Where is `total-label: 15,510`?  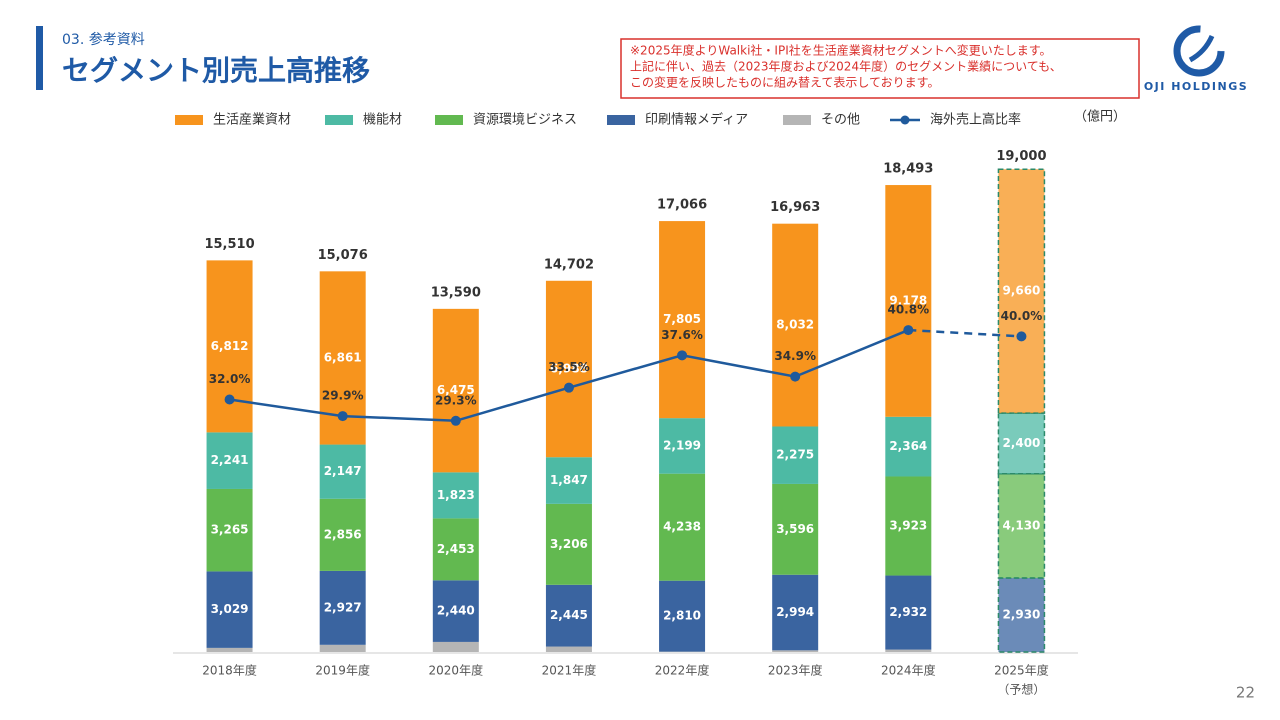
total-label: 15,510 is located at coordinates (229, 244).